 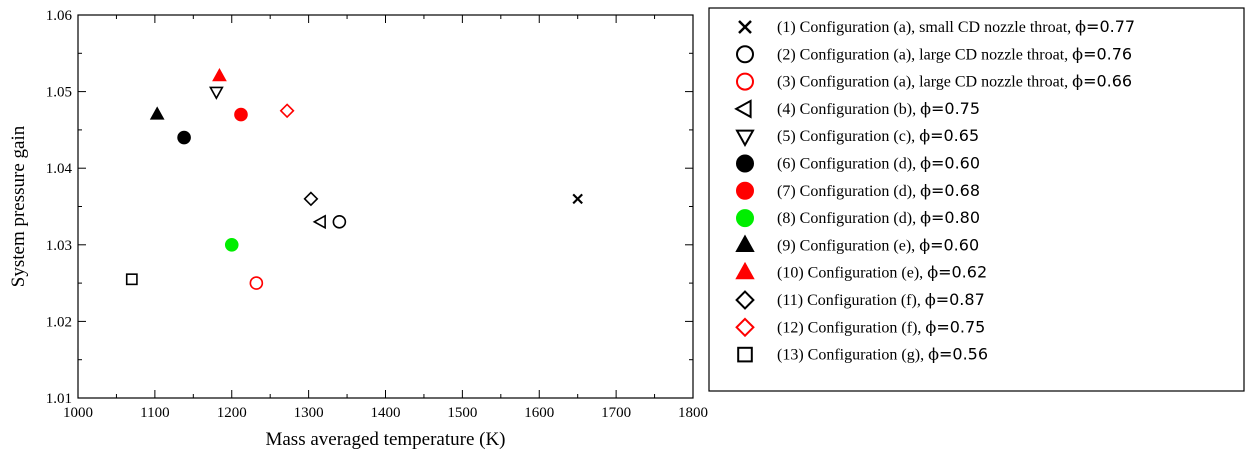 I want to click on legend-phi-value: =0.65, so click(x=954, y=135).